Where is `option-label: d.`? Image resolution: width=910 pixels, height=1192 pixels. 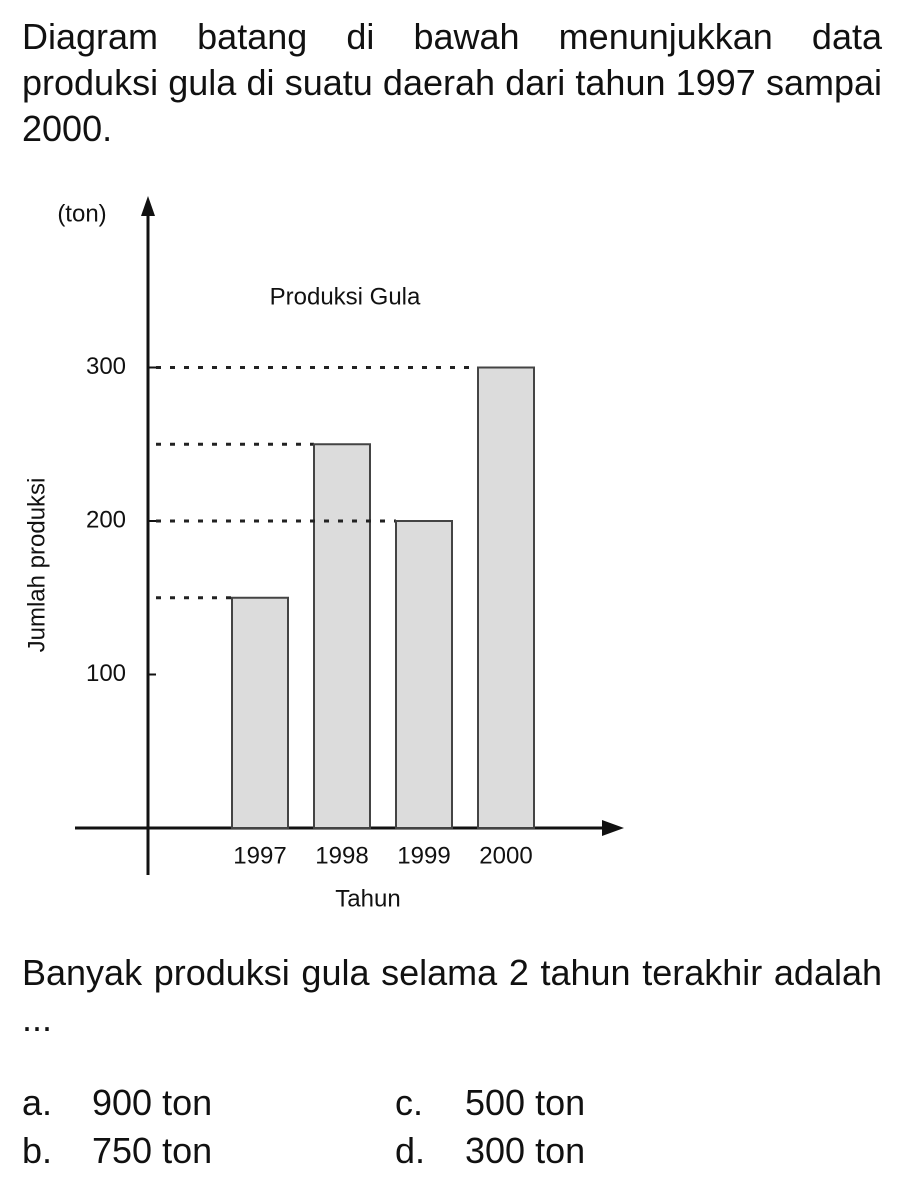 option-label: d. is located at coordinates (410, 1150).